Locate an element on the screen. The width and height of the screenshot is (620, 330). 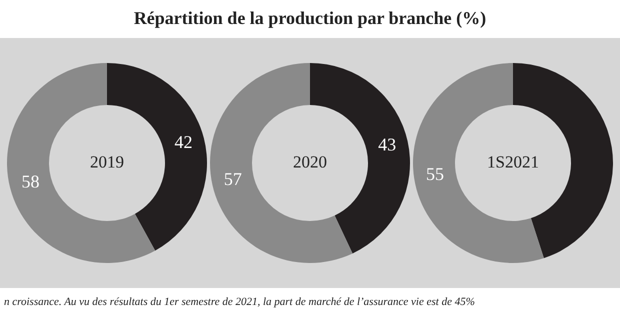
text: Répartition de la production par branche (%) is located at coordinates (310, 18).